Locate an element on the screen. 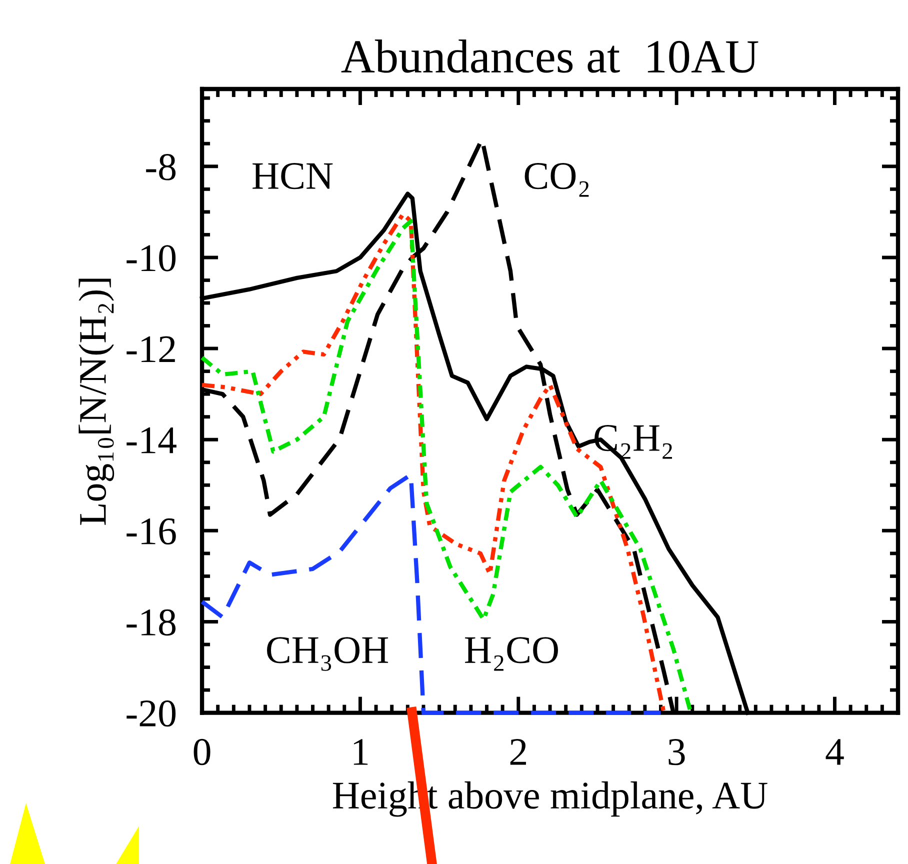 This screenshot has height=864, width=908. y-tick-label: -20 is located at coordinates (151, 713).